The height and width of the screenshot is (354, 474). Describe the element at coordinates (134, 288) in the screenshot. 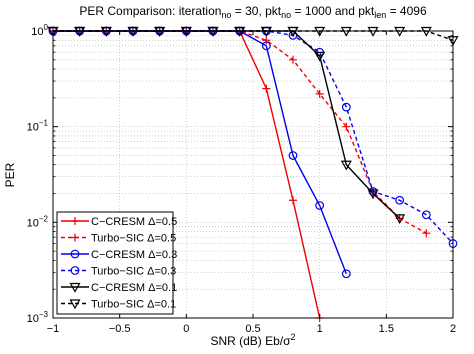

I see `legend-label: C−CRESM Δ=0.1` at that location.